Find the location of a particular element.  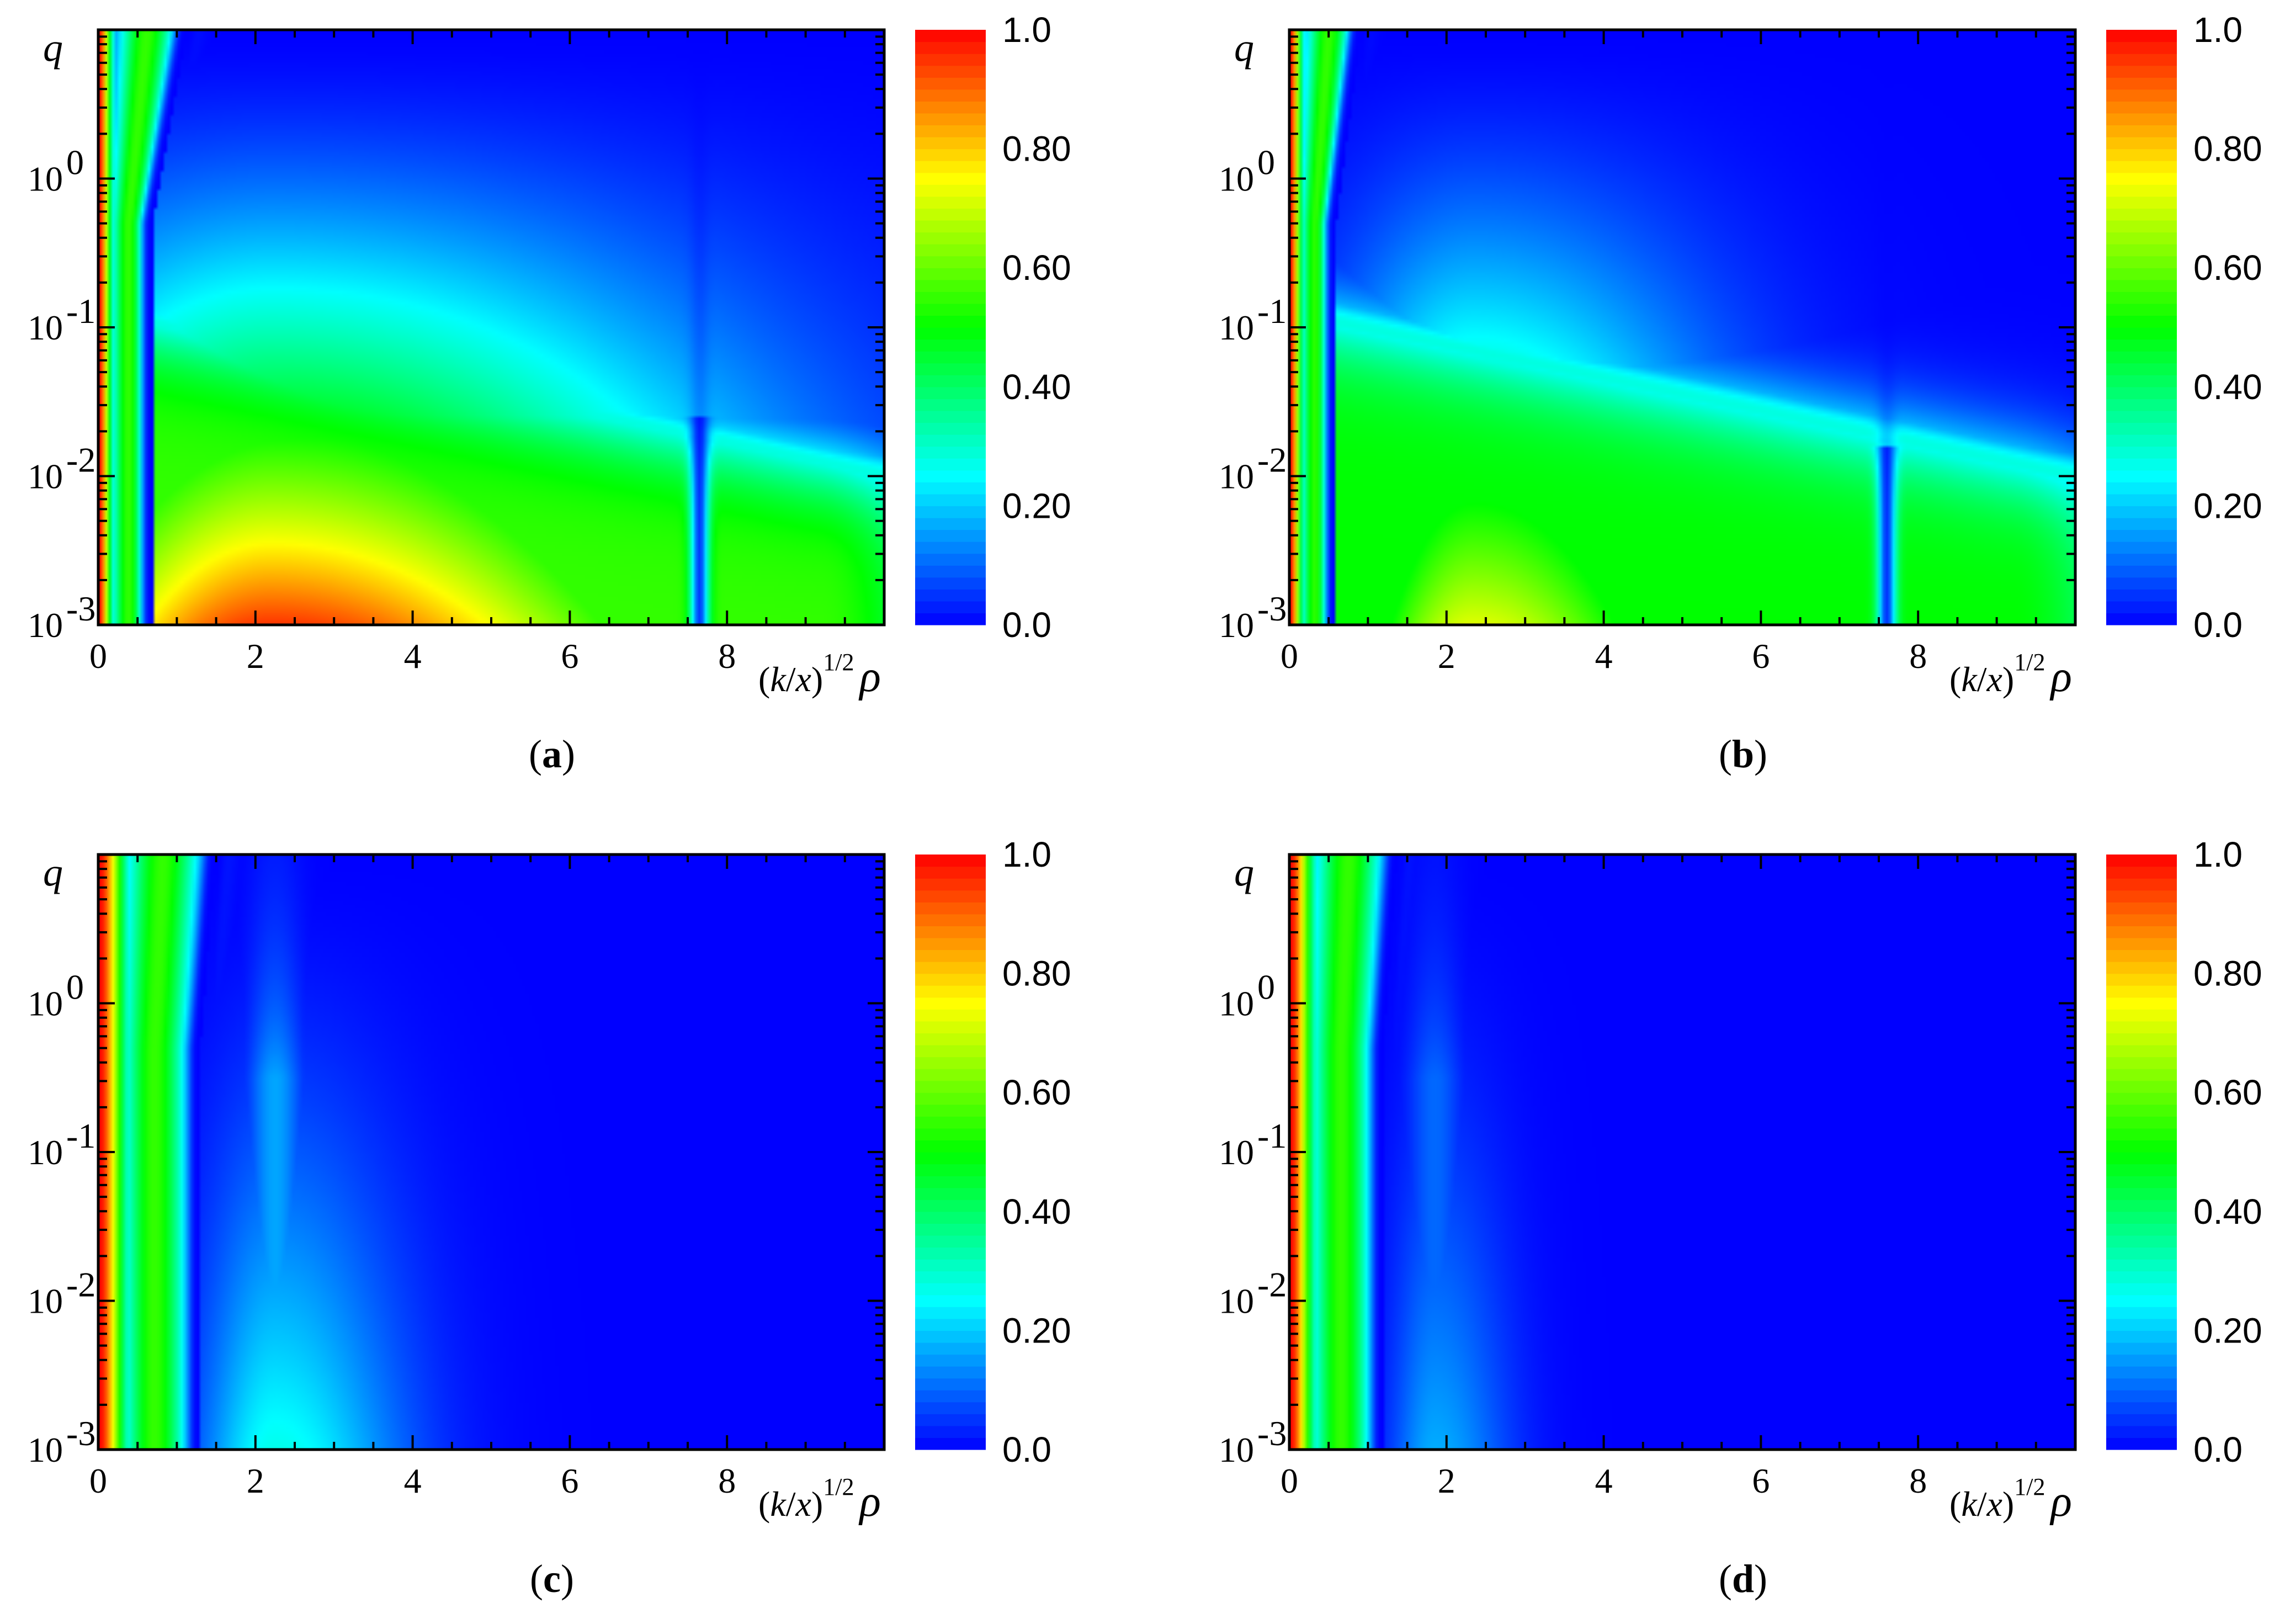

heatmap-field is located at coordinates (1682, 327).